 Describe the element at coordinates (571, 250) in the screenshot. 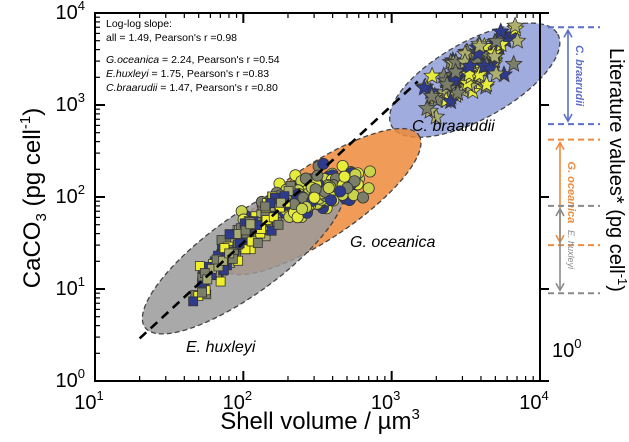

I see `literature-label-e-huxleyi: E. huxleyi` at that location.